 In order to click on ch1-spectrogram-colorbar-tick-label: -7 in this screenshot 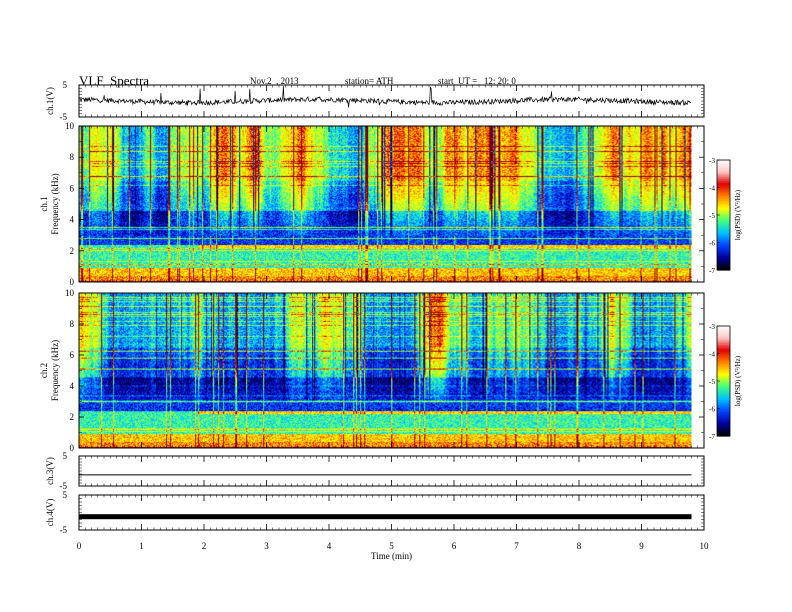, I will do `click(712, 271)`.